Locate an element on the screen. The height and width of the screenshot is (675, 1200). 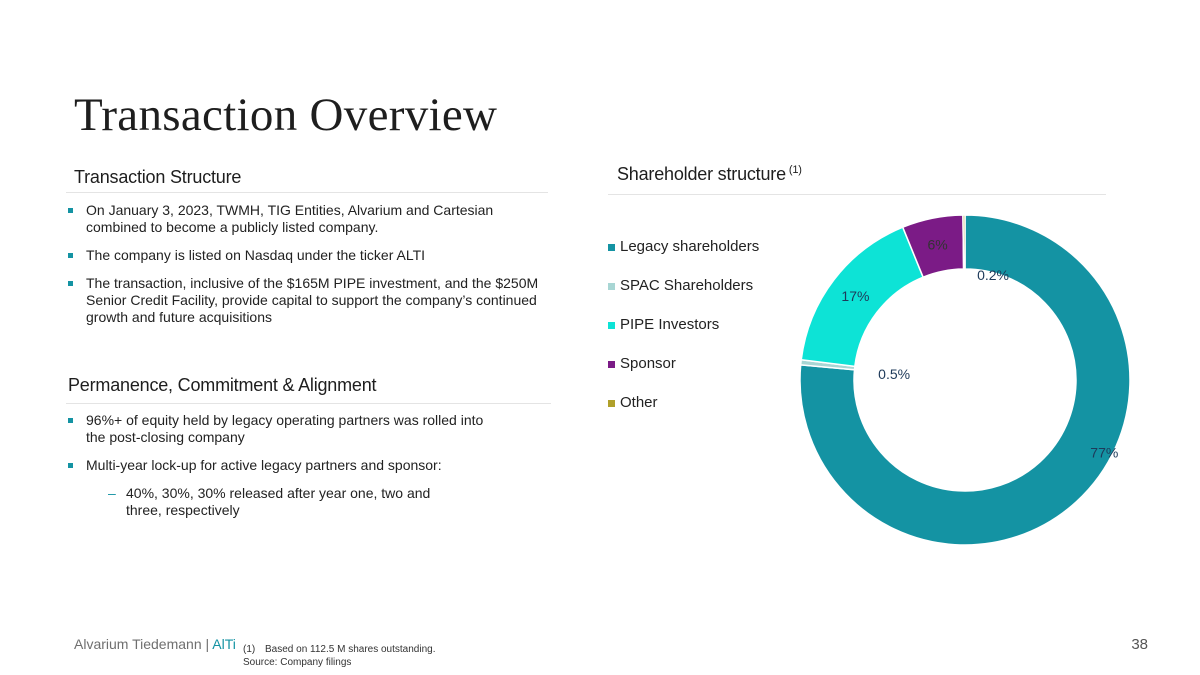
legend-label: Other is located at coordinates (639, 402).